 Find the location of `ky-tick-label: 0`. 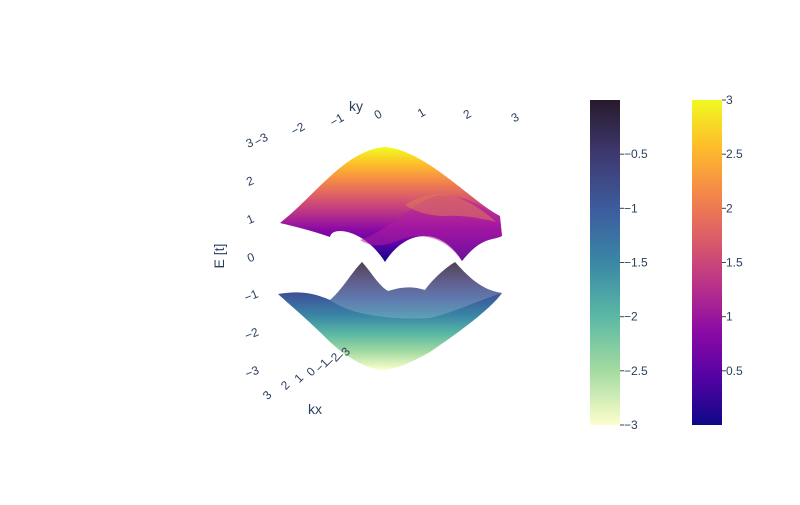

ky-tick-label: 0 is located at coordinates (378, 115).